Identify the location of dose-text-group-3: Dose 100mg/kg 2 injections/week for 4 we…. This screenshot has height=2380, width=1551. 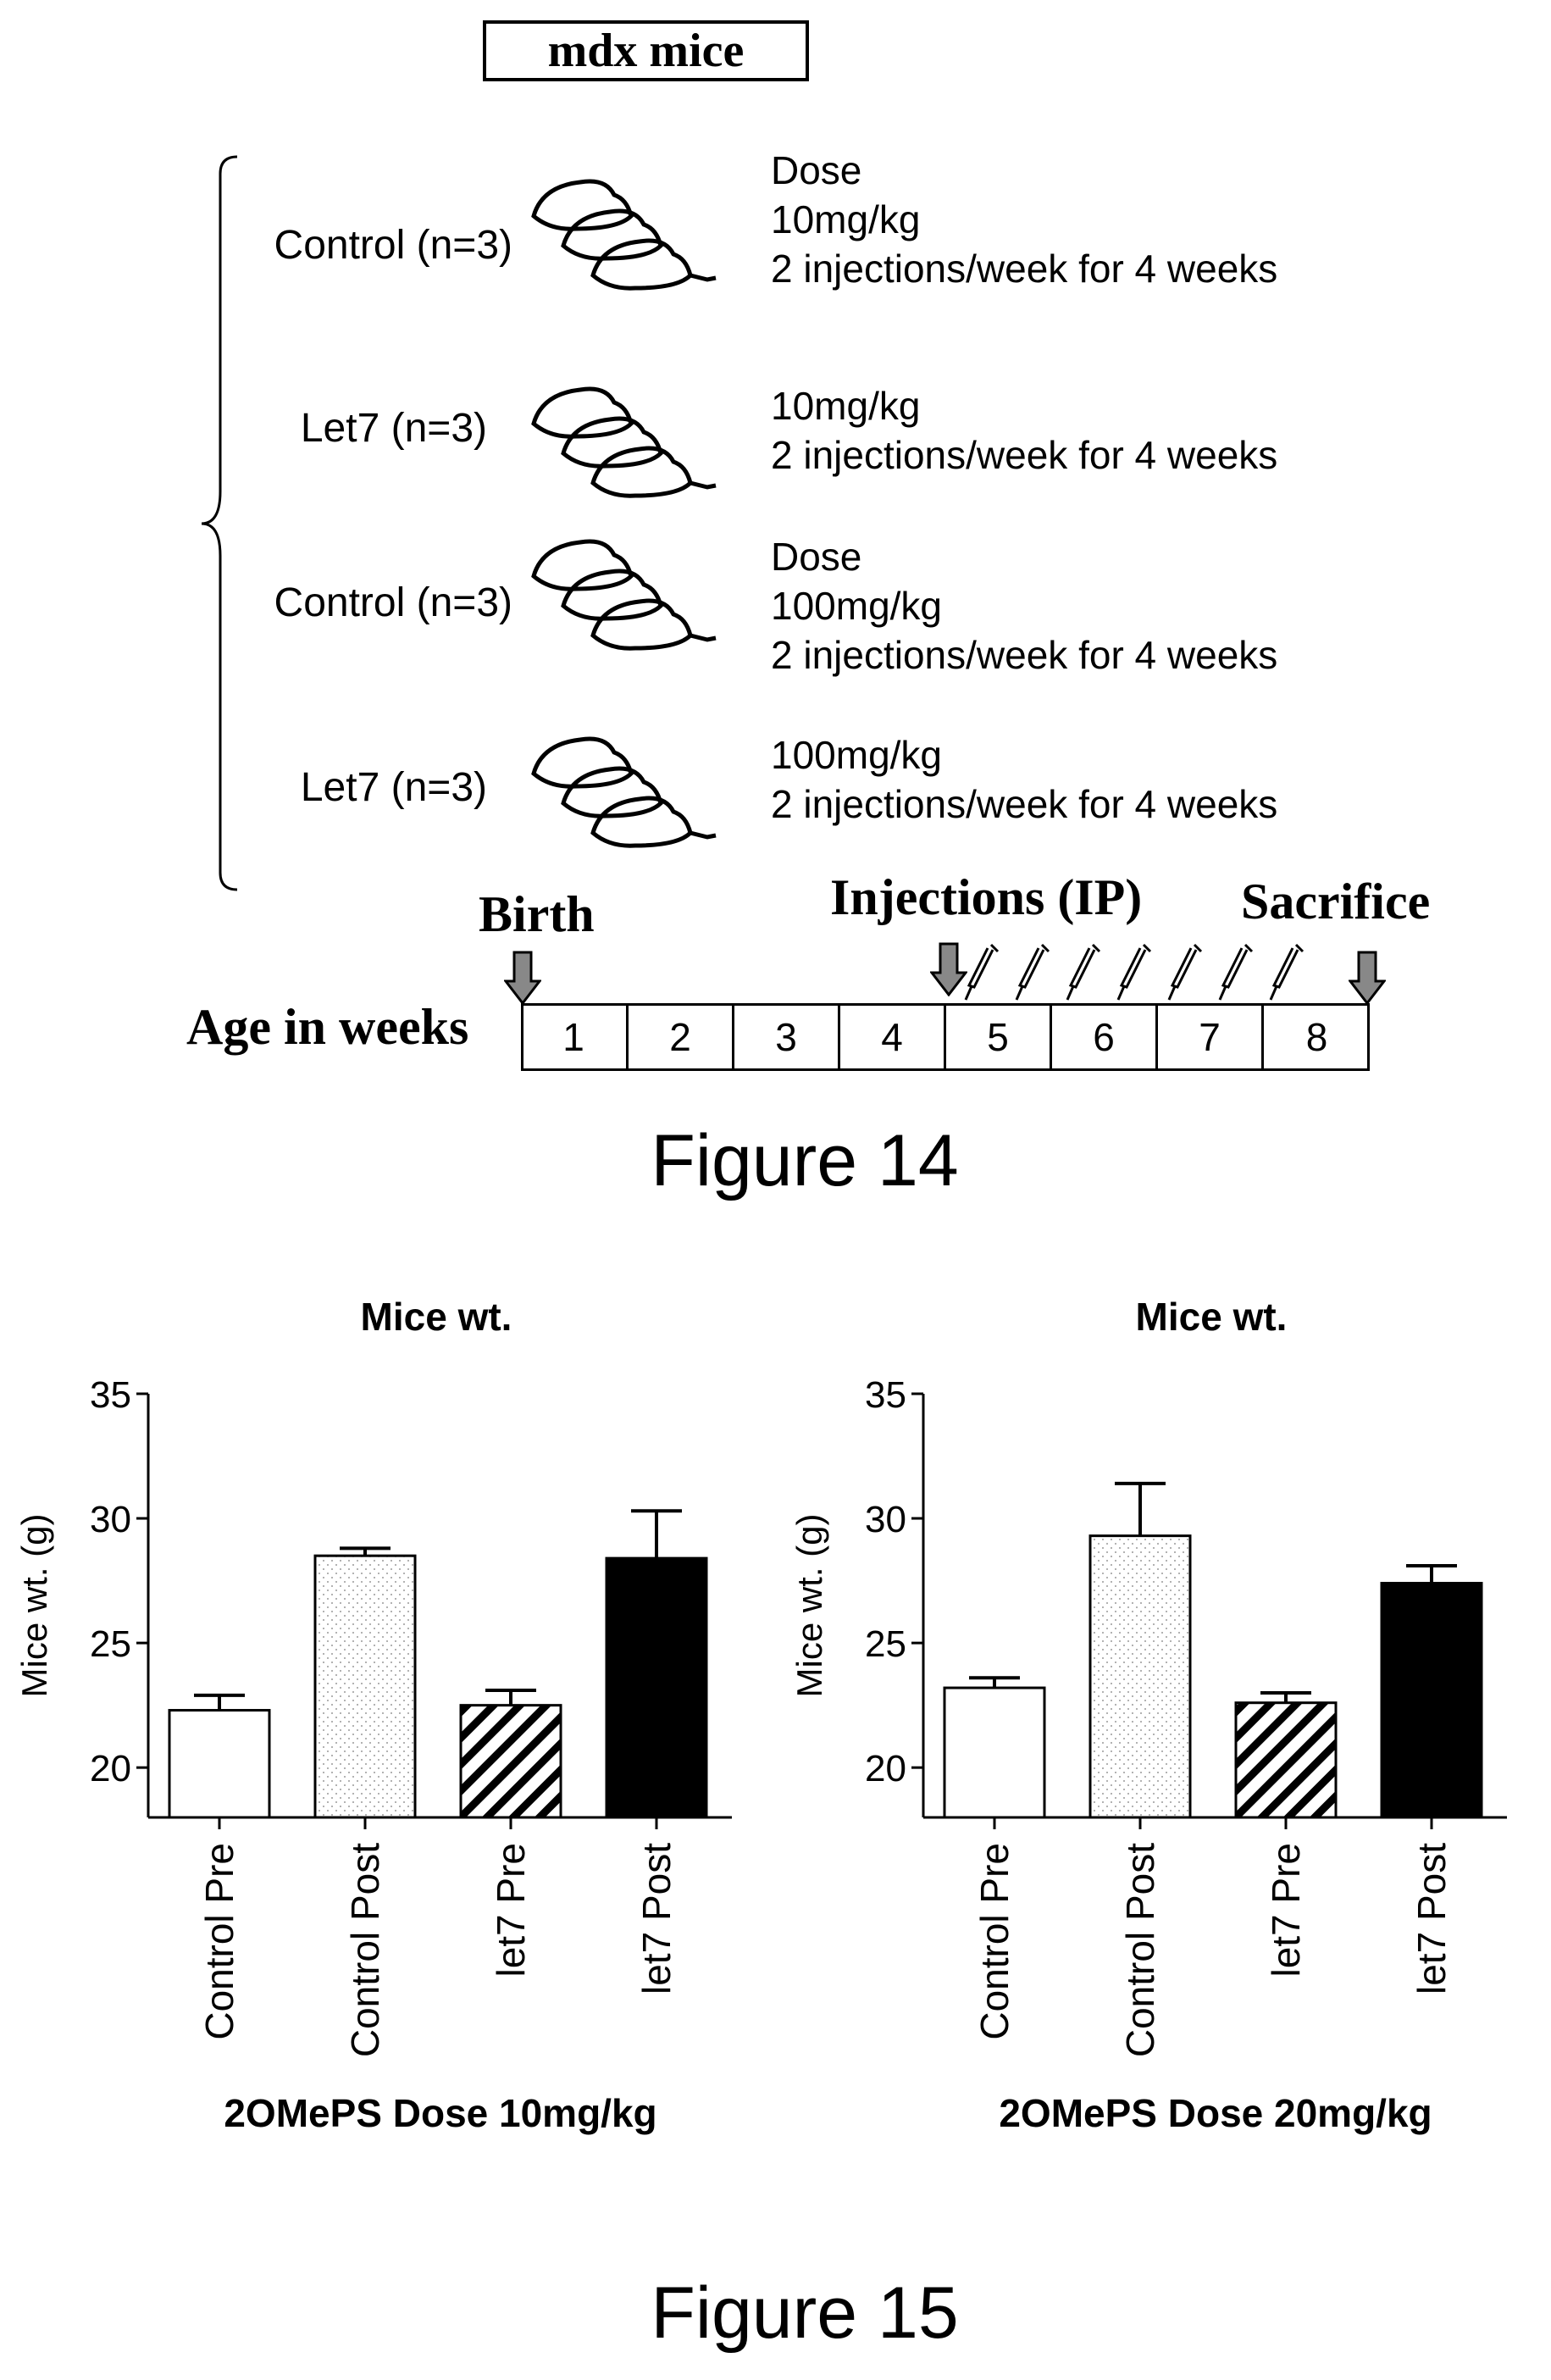
(1024, 606).